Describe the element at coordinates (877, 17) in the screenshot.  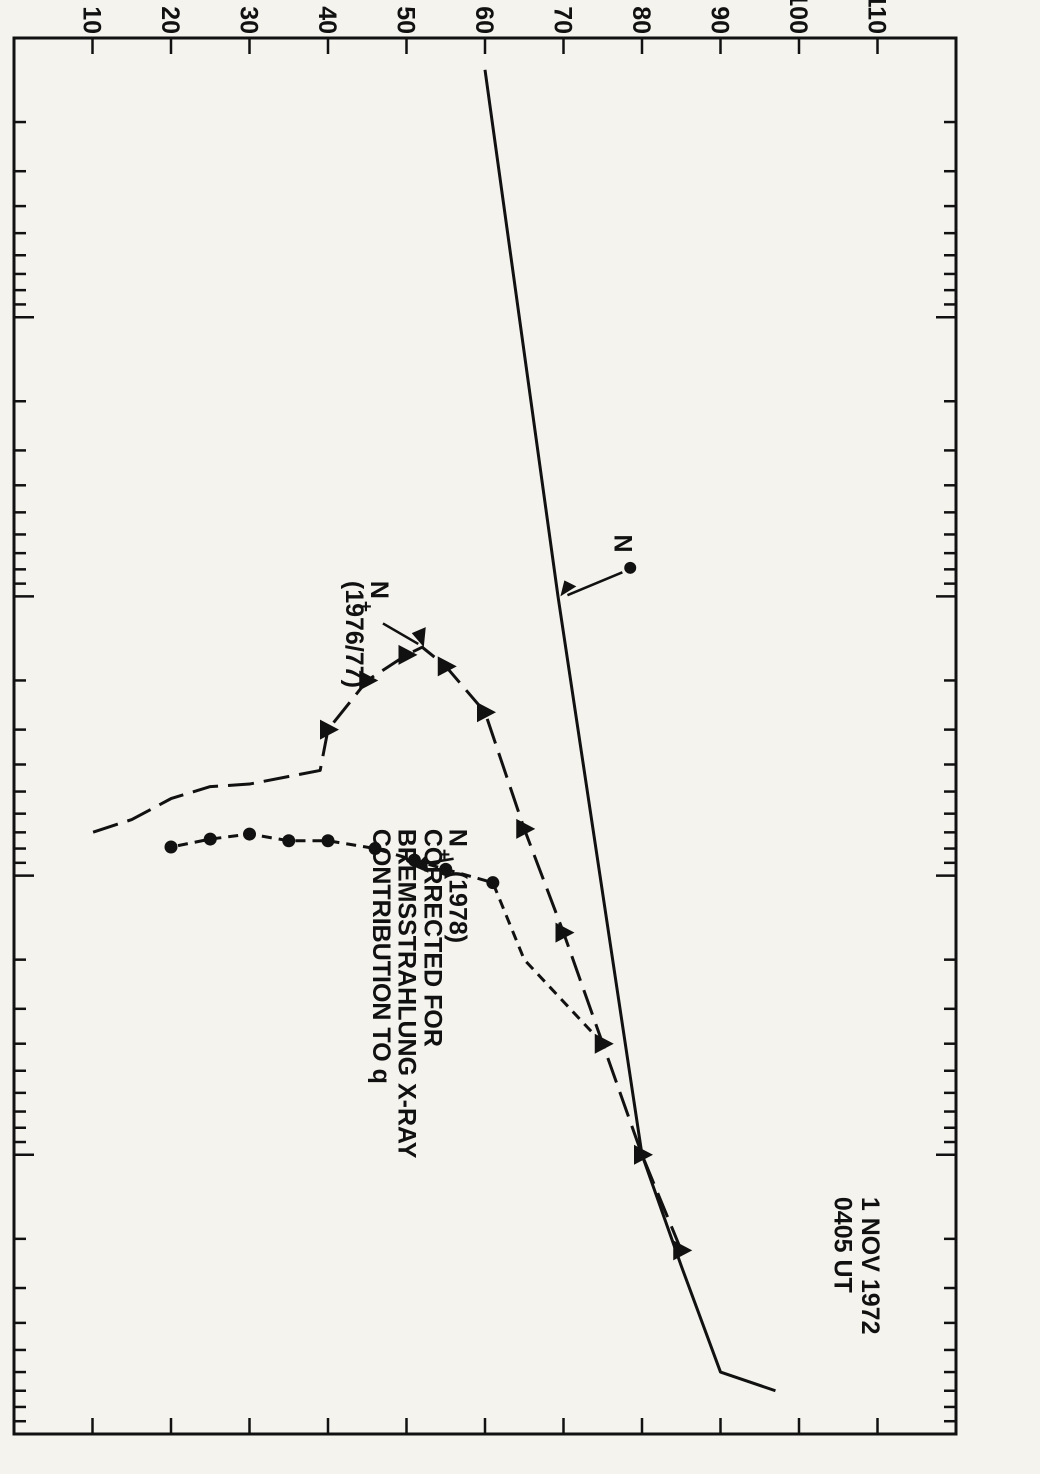
I see `y-tick-label: 110` at that location.